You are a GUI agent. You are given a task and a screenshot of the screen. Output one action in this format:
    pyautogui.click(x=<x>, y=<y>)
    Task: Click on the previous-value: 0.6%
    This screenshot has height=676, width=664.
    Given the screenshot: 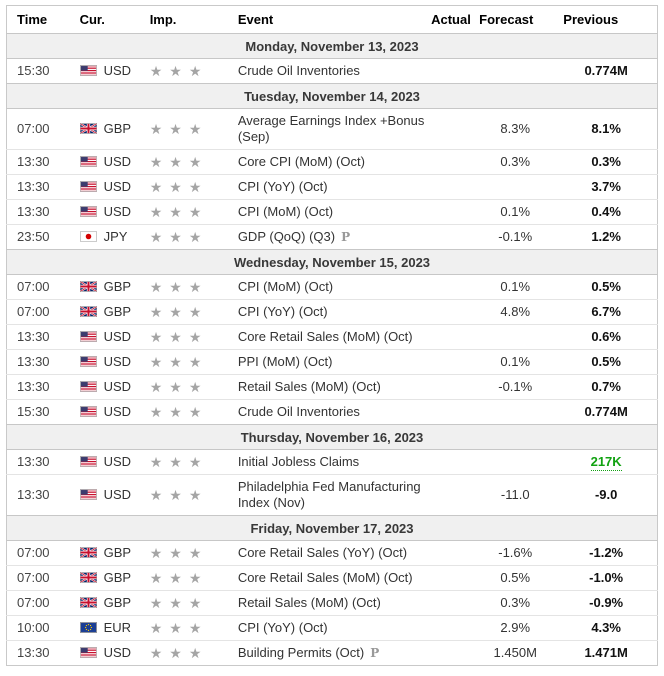 What is the action you would take?
    pyautogui.click(x=606, y=336)
    